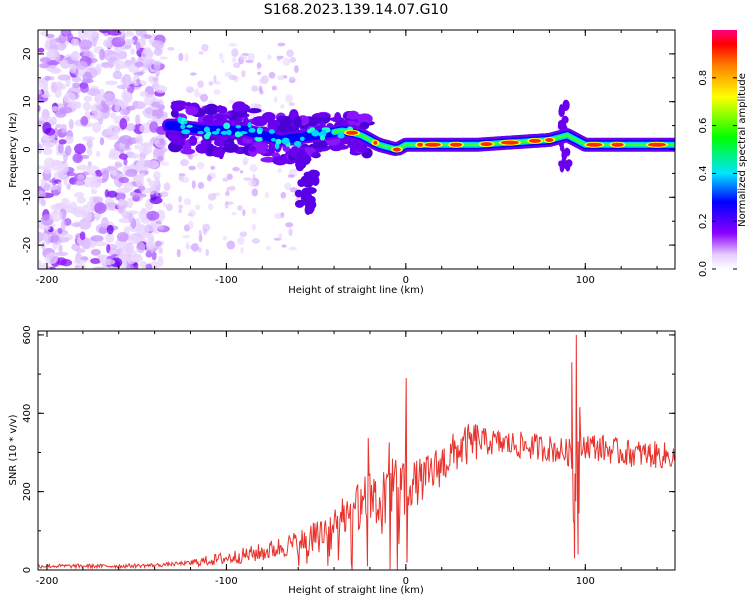 Image resolution: width=750 pixels, height=600 pixels. Describe the element at coordinates (352, 132) in the screenshot. I see `hot-spot-core` at that location.